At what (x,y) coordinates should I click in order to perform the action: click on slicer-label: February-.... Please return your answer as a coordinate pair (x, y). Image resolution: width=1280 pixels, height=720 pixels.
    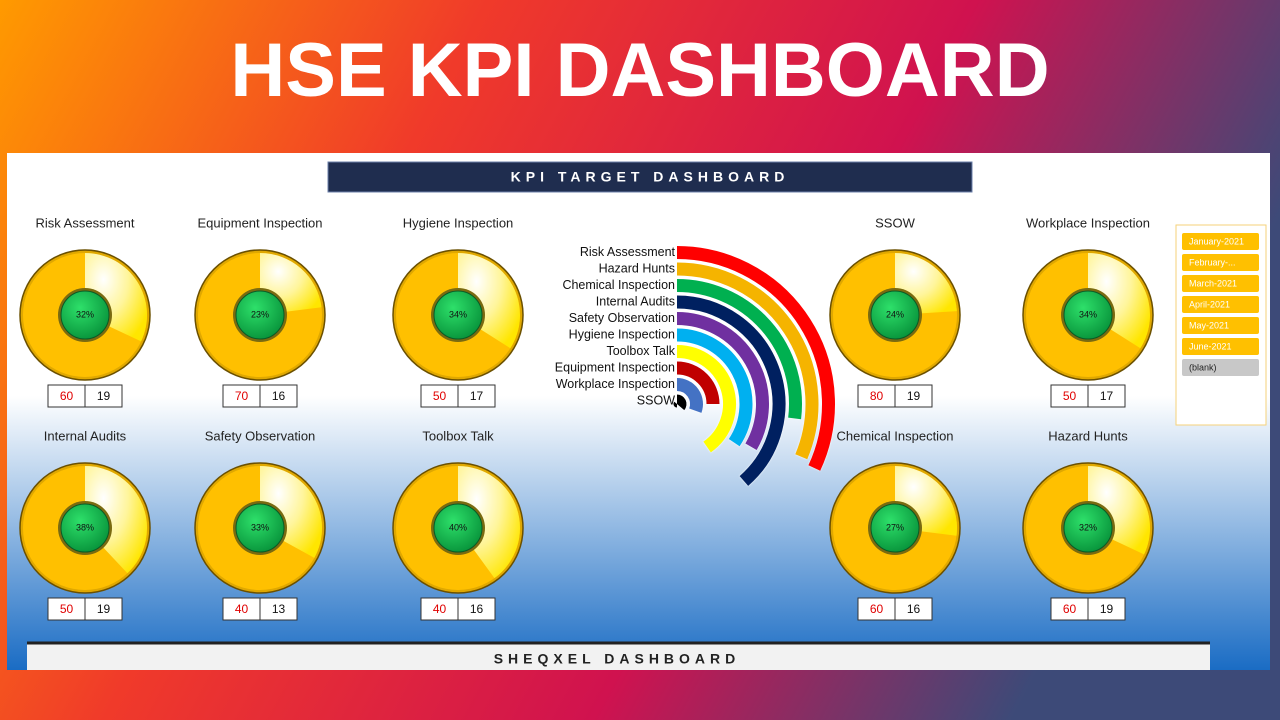
    Looking at the image, I should click on (1212, 262).